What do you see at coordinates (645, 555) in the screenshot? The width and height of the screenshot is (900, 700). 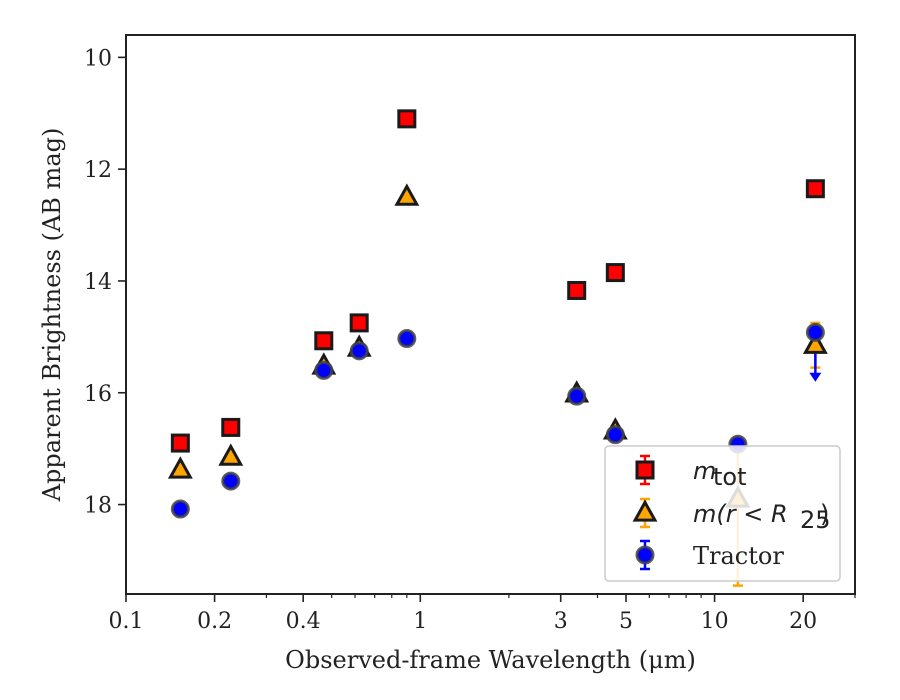 I see `legend-marker-circle` at bounding box center [645, 555].